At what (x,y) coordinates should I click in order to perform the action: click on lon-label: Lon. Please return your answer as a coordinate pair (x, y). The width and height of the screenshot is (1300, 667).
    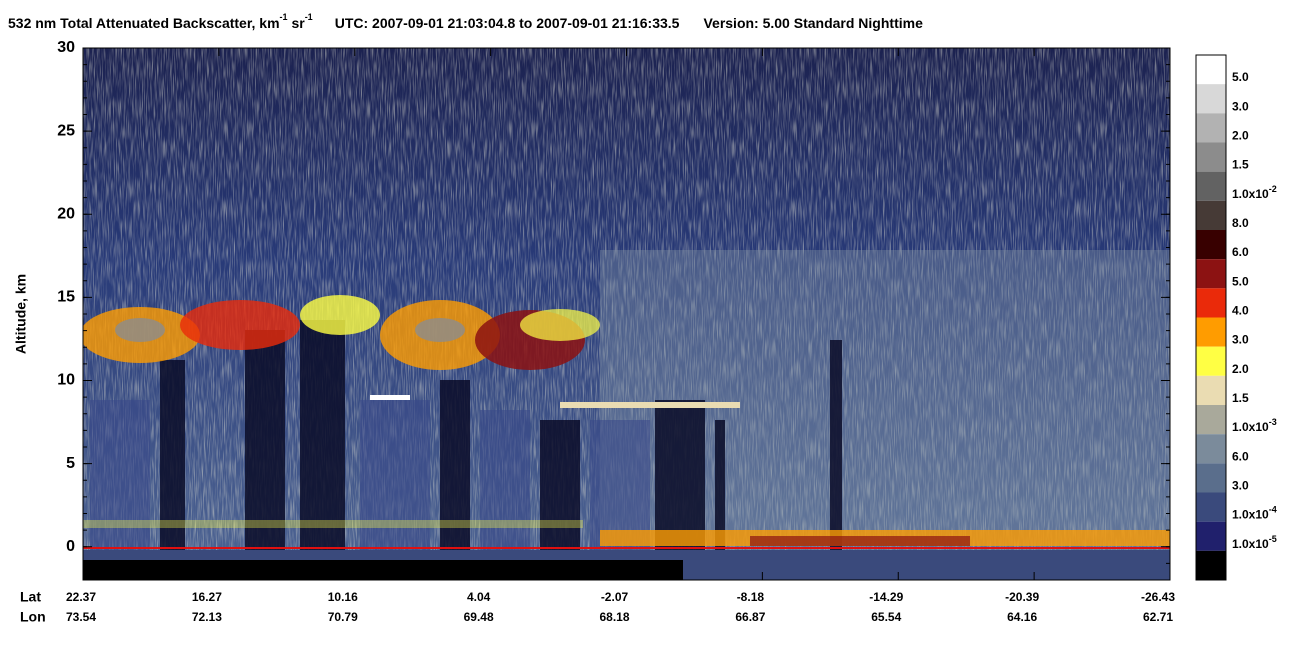
    Looking at the image, I should click on (33, 617).